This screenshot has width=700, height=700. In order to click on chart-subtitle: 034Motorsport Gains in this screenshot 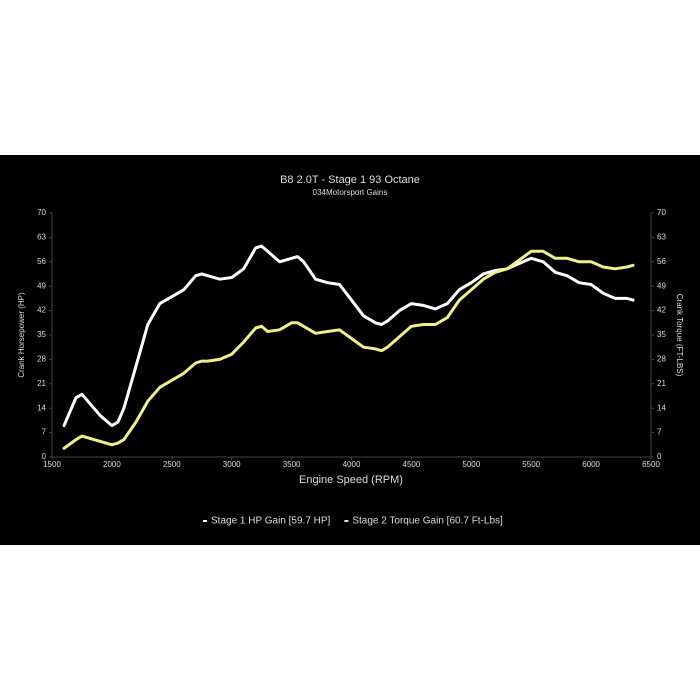, I will do `click(350, 192)`.